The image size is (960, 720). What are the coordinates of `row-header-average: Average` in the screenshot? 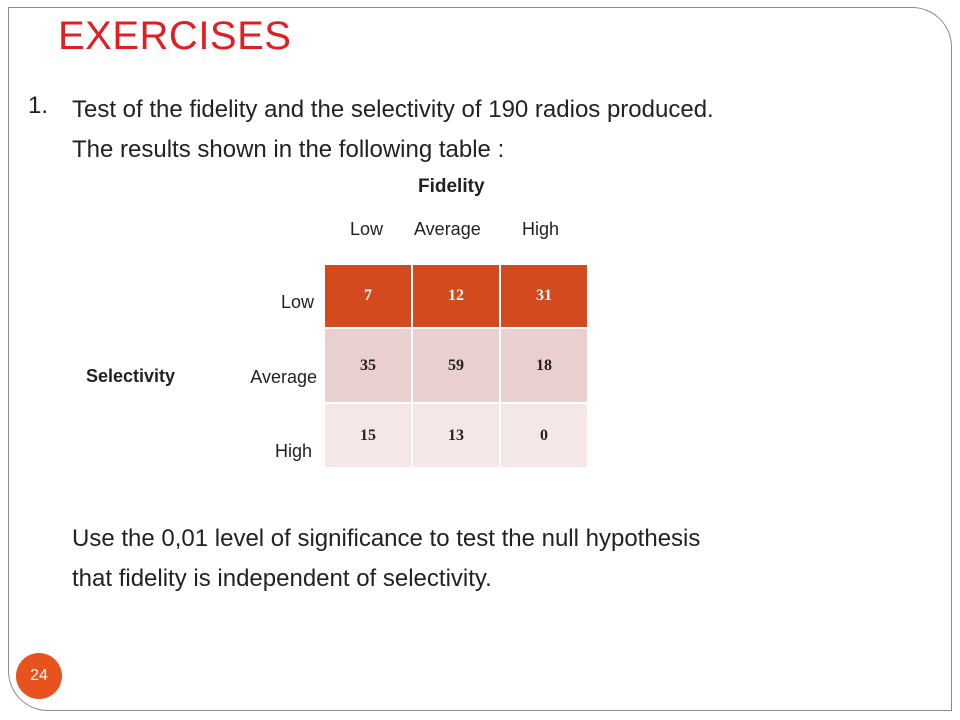 It's located at (283, 377).